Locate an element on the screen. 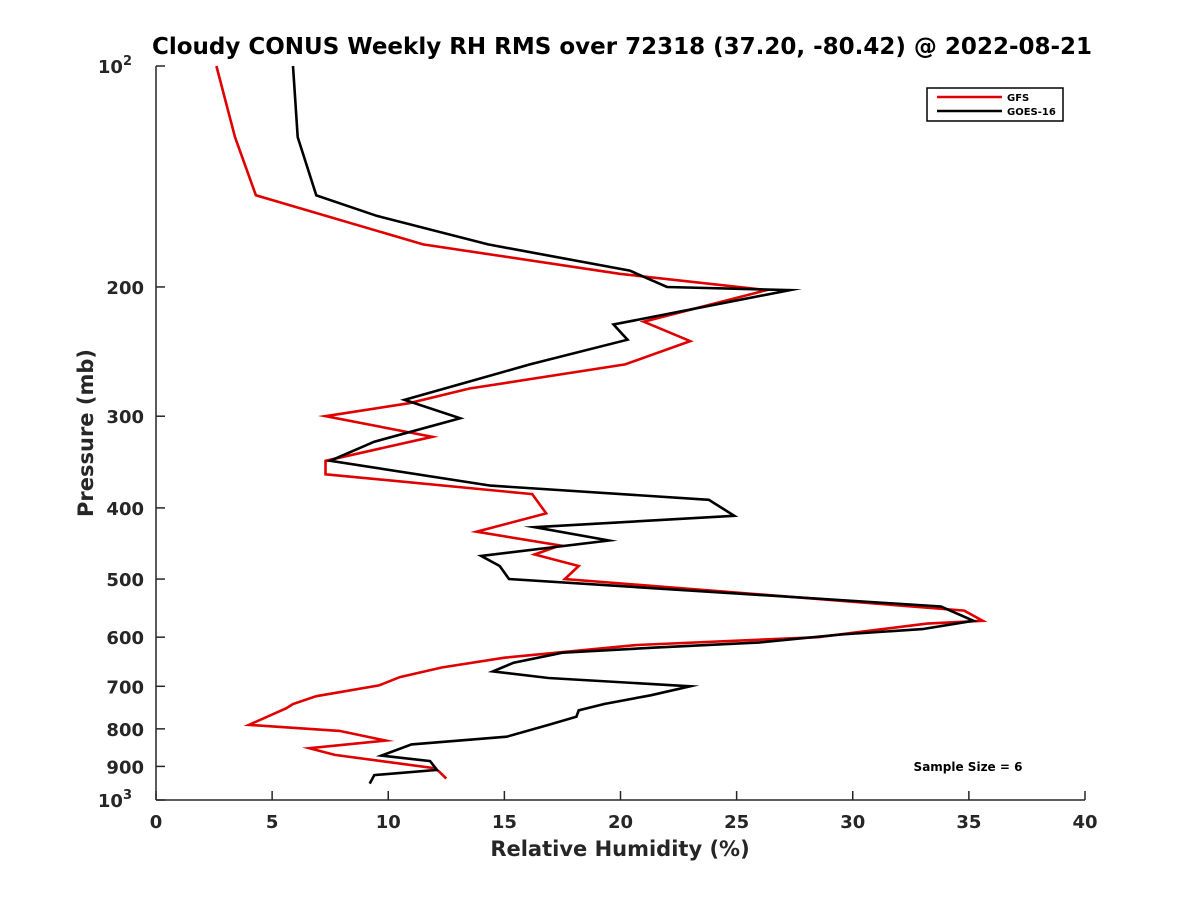 The height and width of the screenshot is (900, 1200). legend: GFS GOES-16 is located at coordinates (995, 104).